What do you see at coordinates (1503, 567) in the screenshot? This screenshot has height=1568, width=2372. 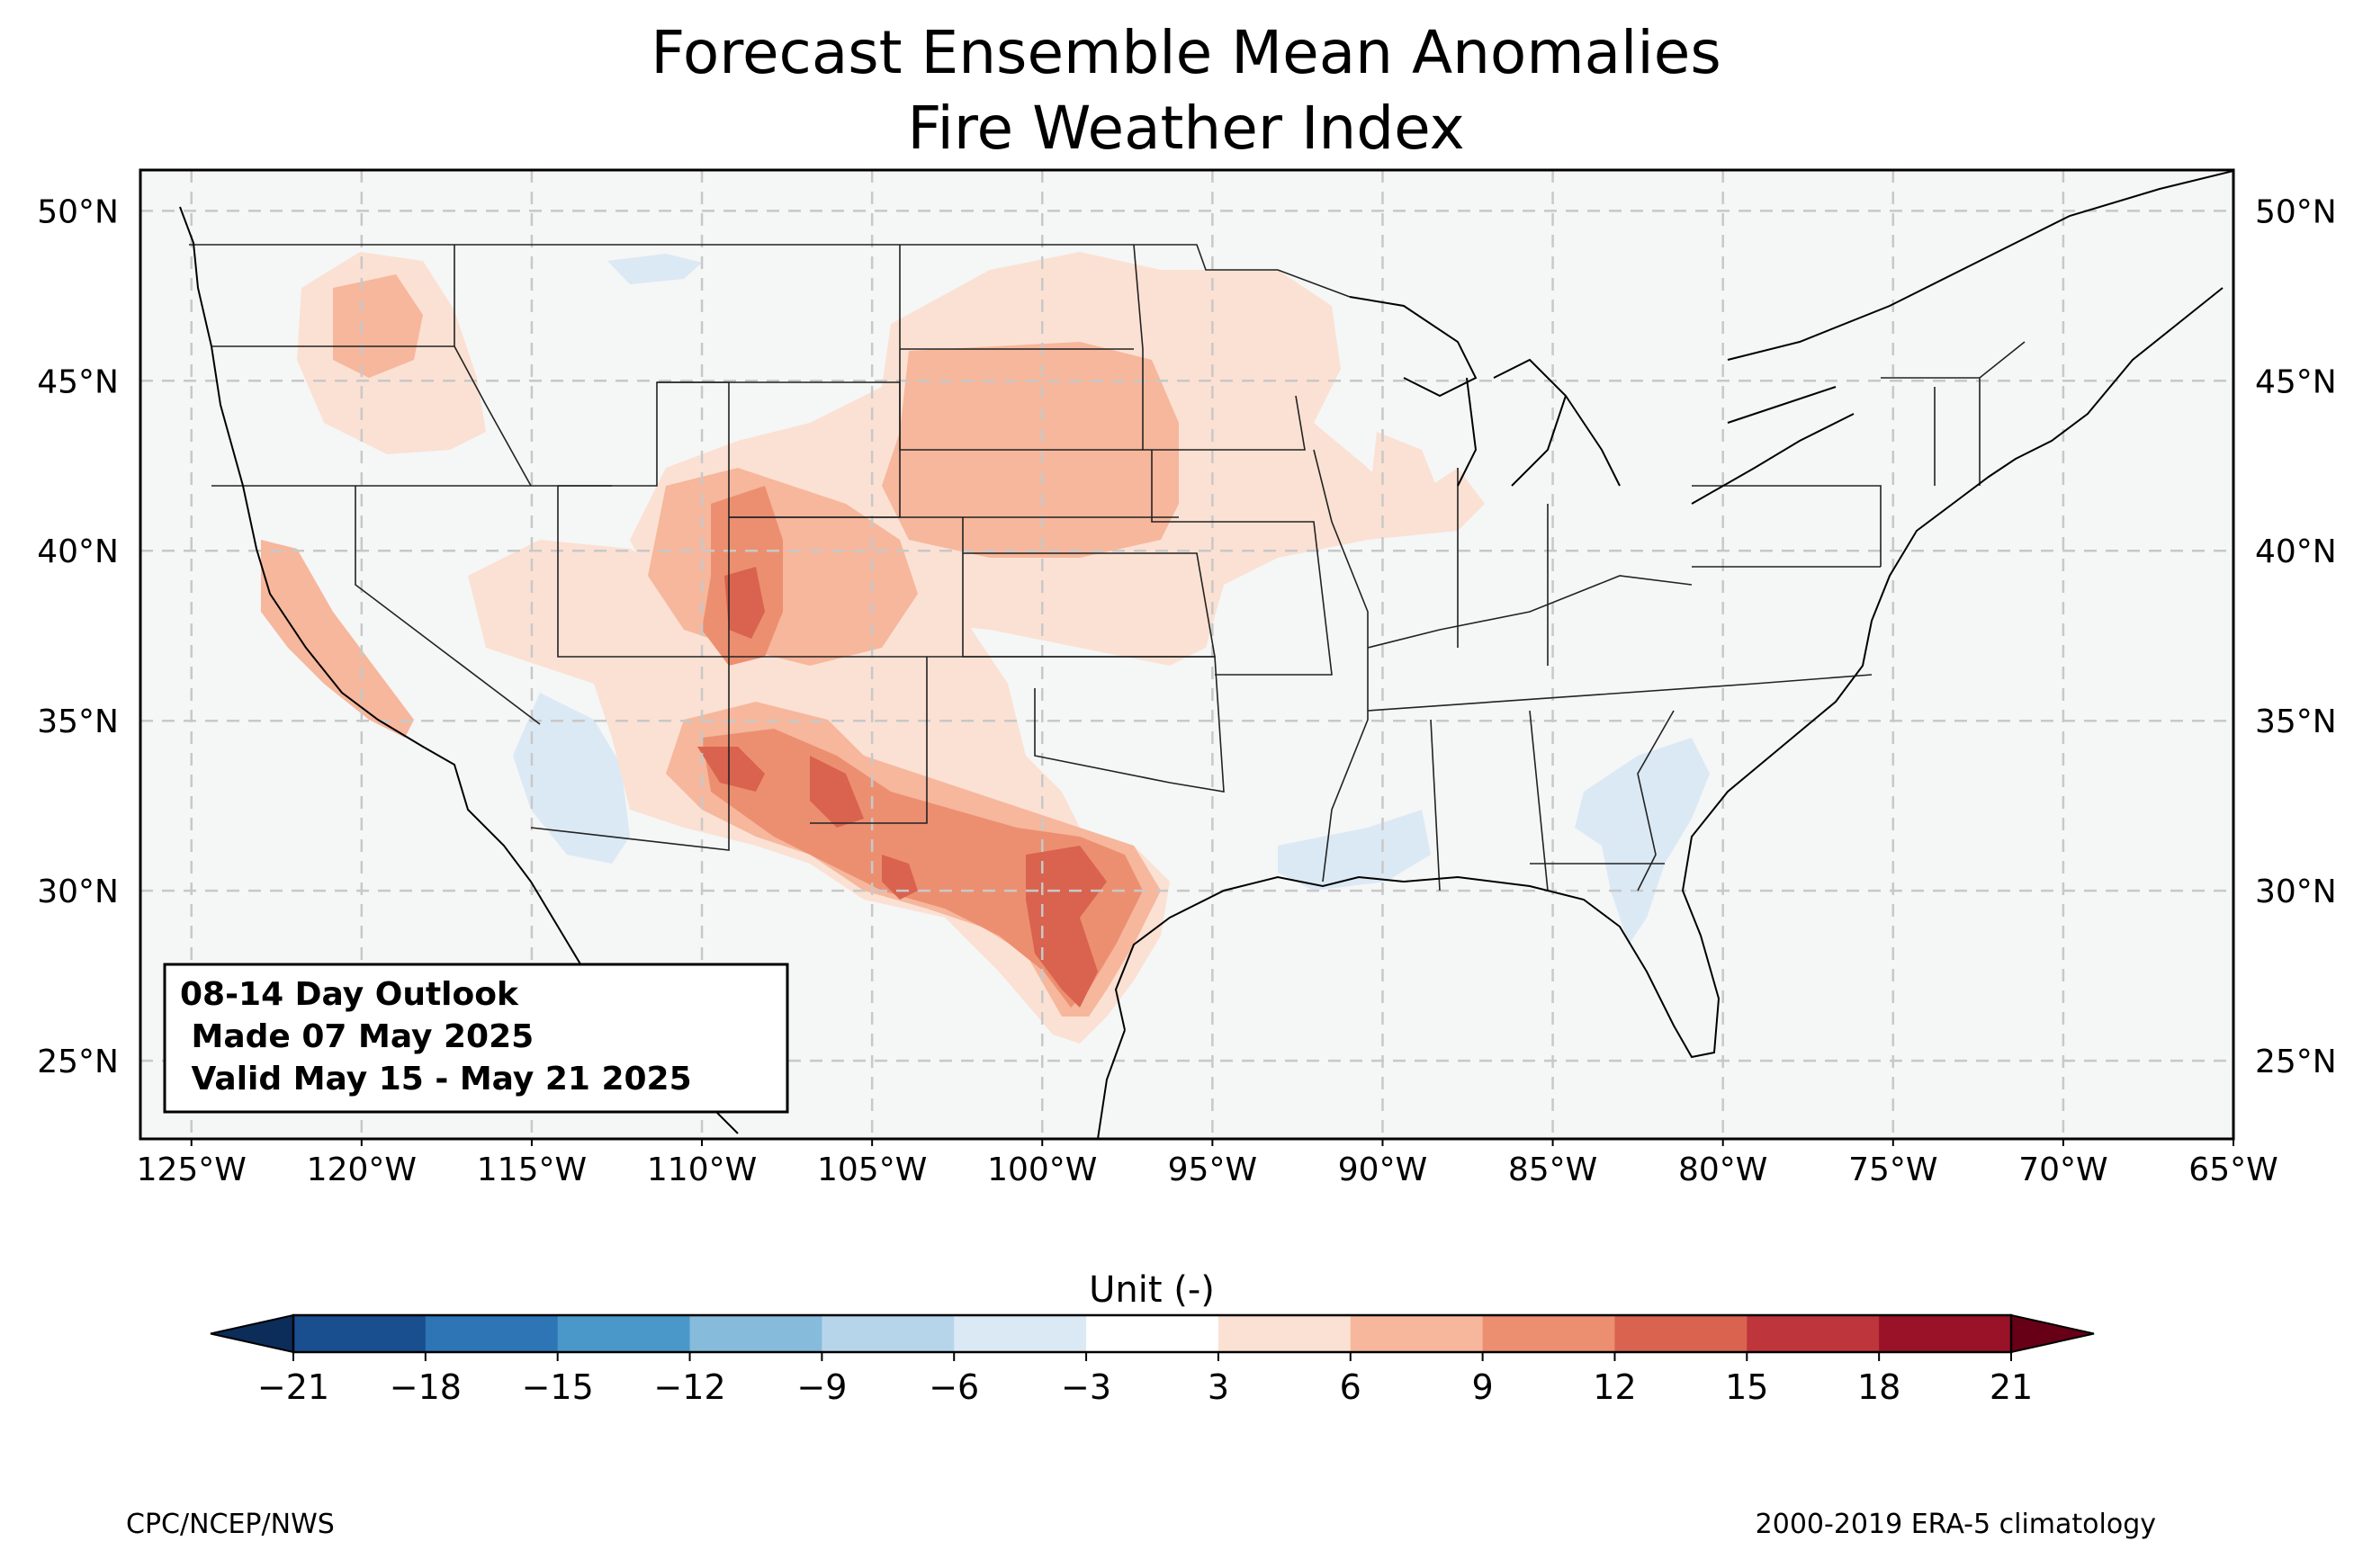 I see `border-illinois-indiana` at bounding box center [1503, 567].